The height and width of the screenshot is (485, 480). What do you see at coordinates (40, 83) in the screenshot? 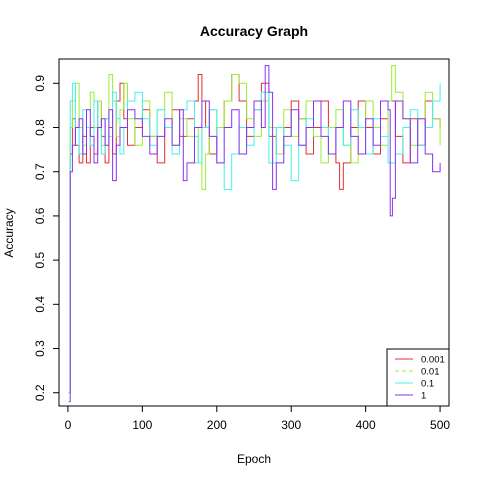
I see `y-tick-label: 0.9` at bounding box center [40, 83].